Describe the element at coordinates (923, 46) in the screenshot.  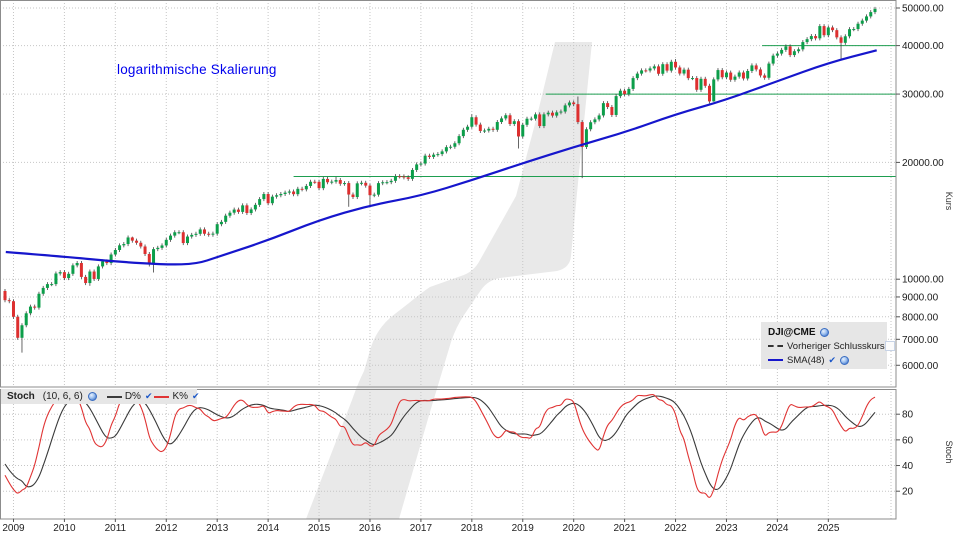
I see `svg-text: 40000.00` at that location.